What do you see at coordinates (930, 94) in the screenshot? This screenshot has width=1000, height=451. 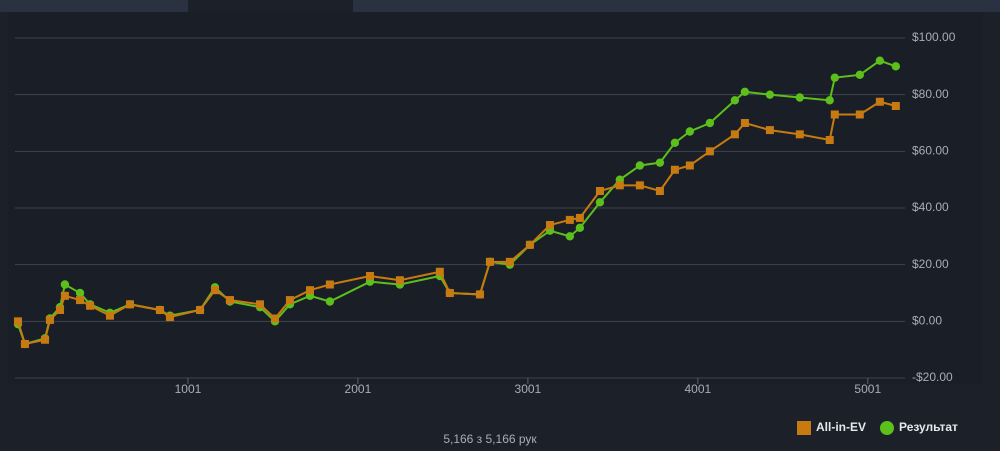 I see `y-tick-label: $80.00` at bounding box center [930, 94].